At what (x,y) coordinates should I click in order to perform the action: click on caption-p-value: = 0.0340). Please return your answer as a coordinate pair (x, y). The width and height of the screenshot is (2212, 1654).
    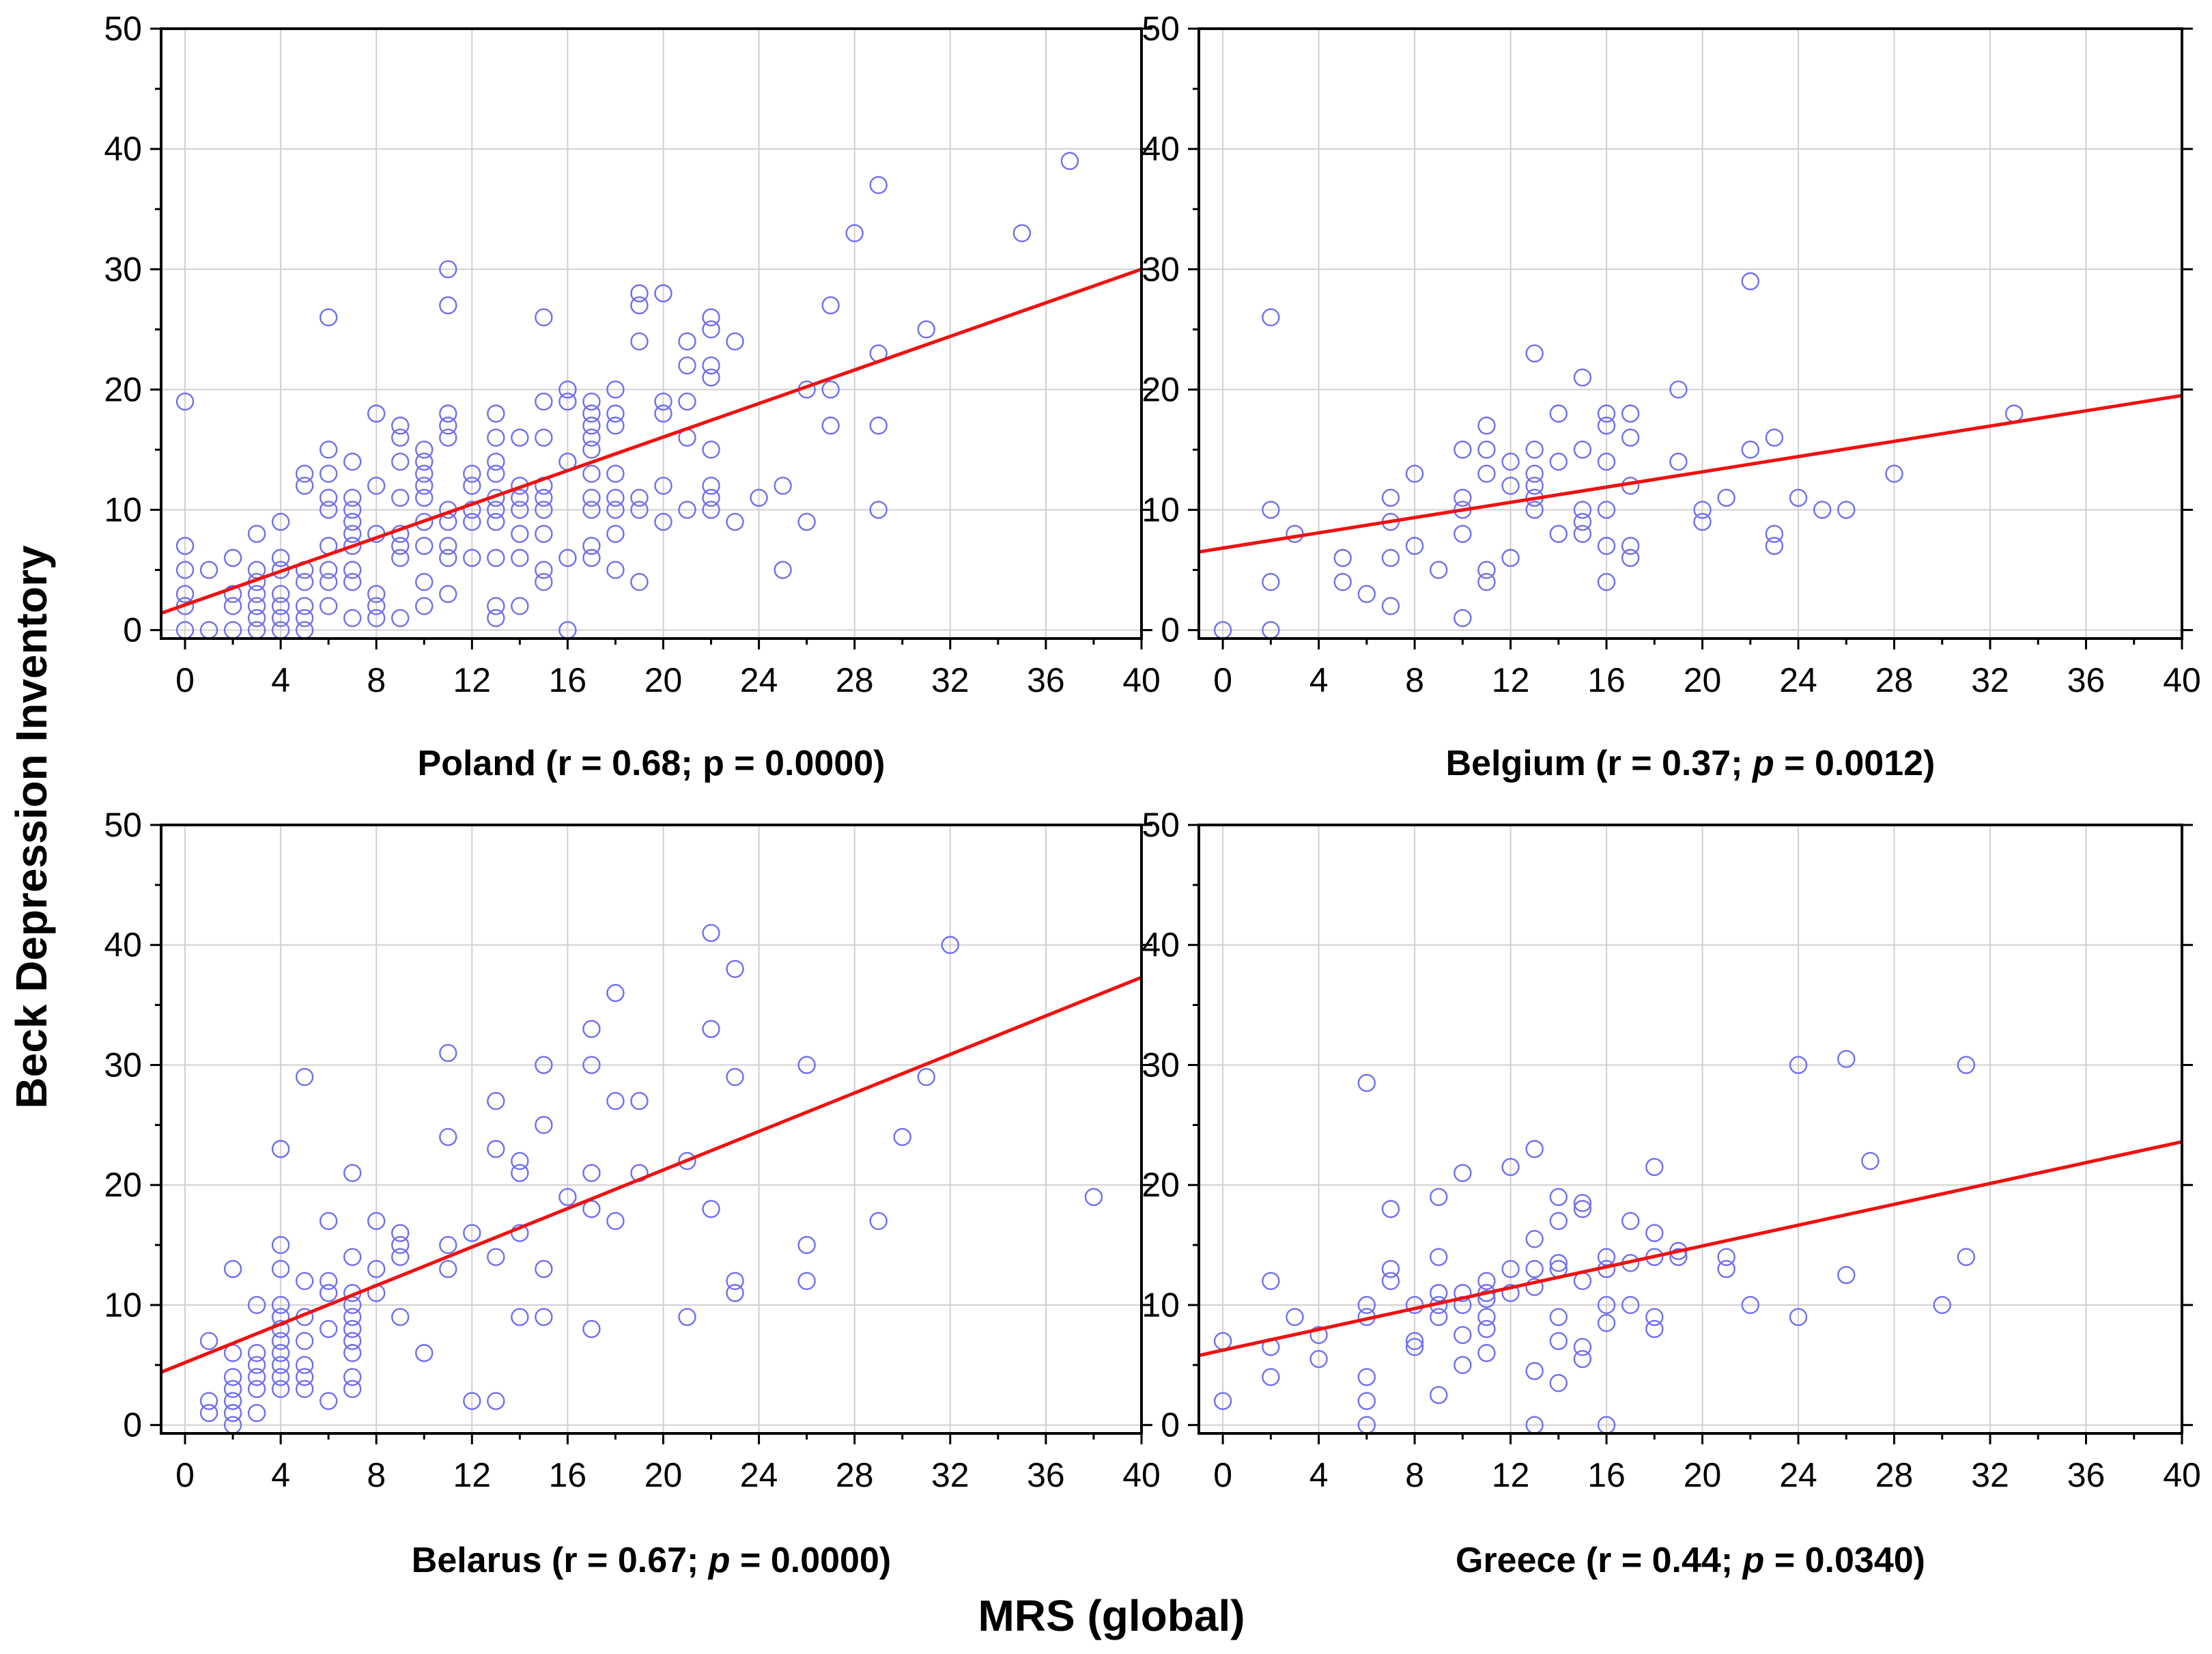
    Looking at the image, I should click on (1844, 1560).